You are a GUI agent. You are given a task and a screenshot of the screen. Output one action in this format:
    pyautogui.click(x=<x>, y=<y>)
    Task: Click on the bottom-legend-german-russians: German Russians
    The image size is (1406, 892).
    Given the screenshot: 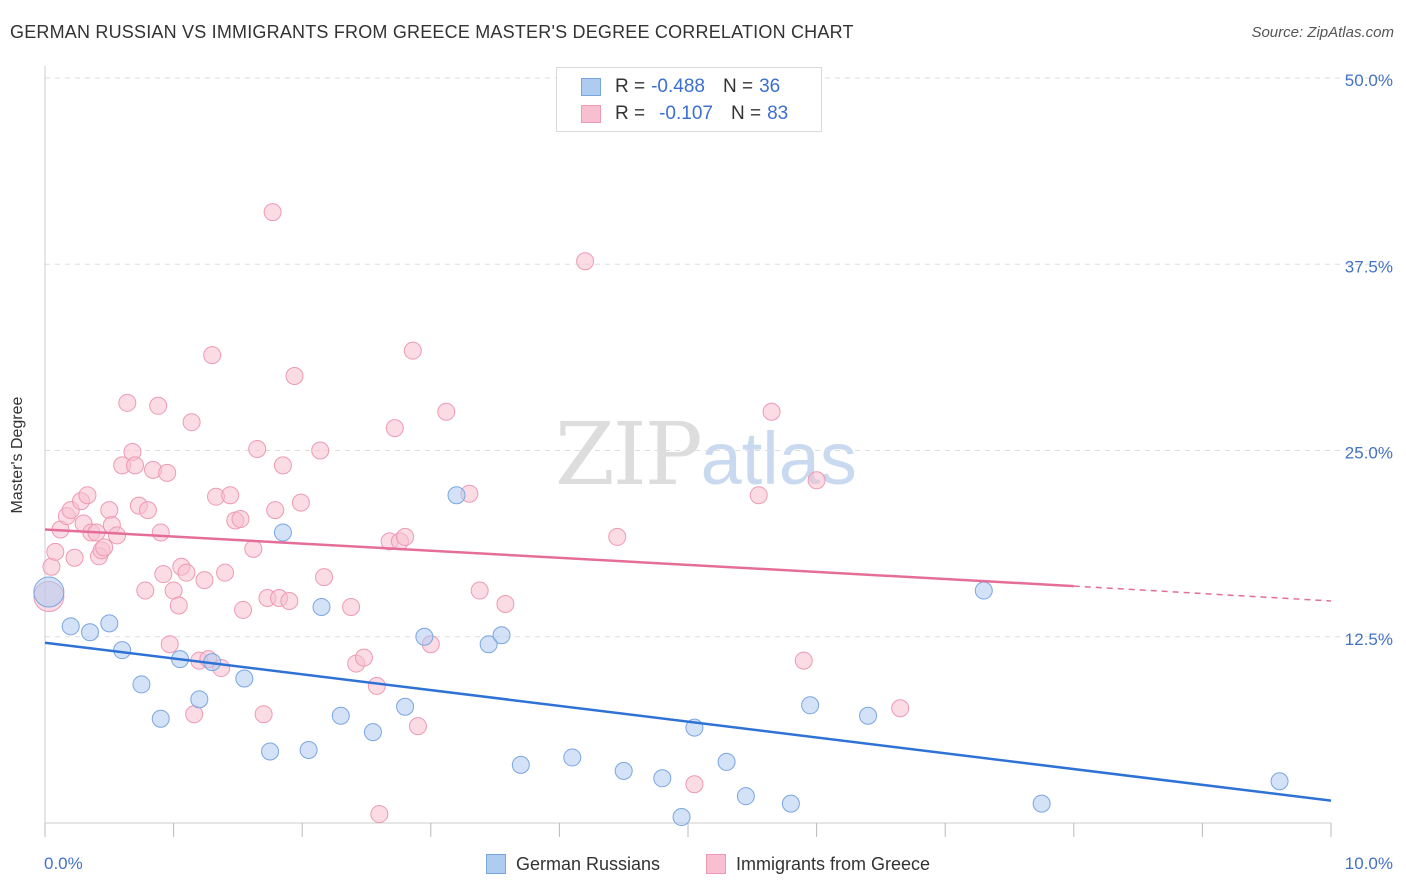 What is the action you would take?
    pyautogui.click(x=573, y=864)
    